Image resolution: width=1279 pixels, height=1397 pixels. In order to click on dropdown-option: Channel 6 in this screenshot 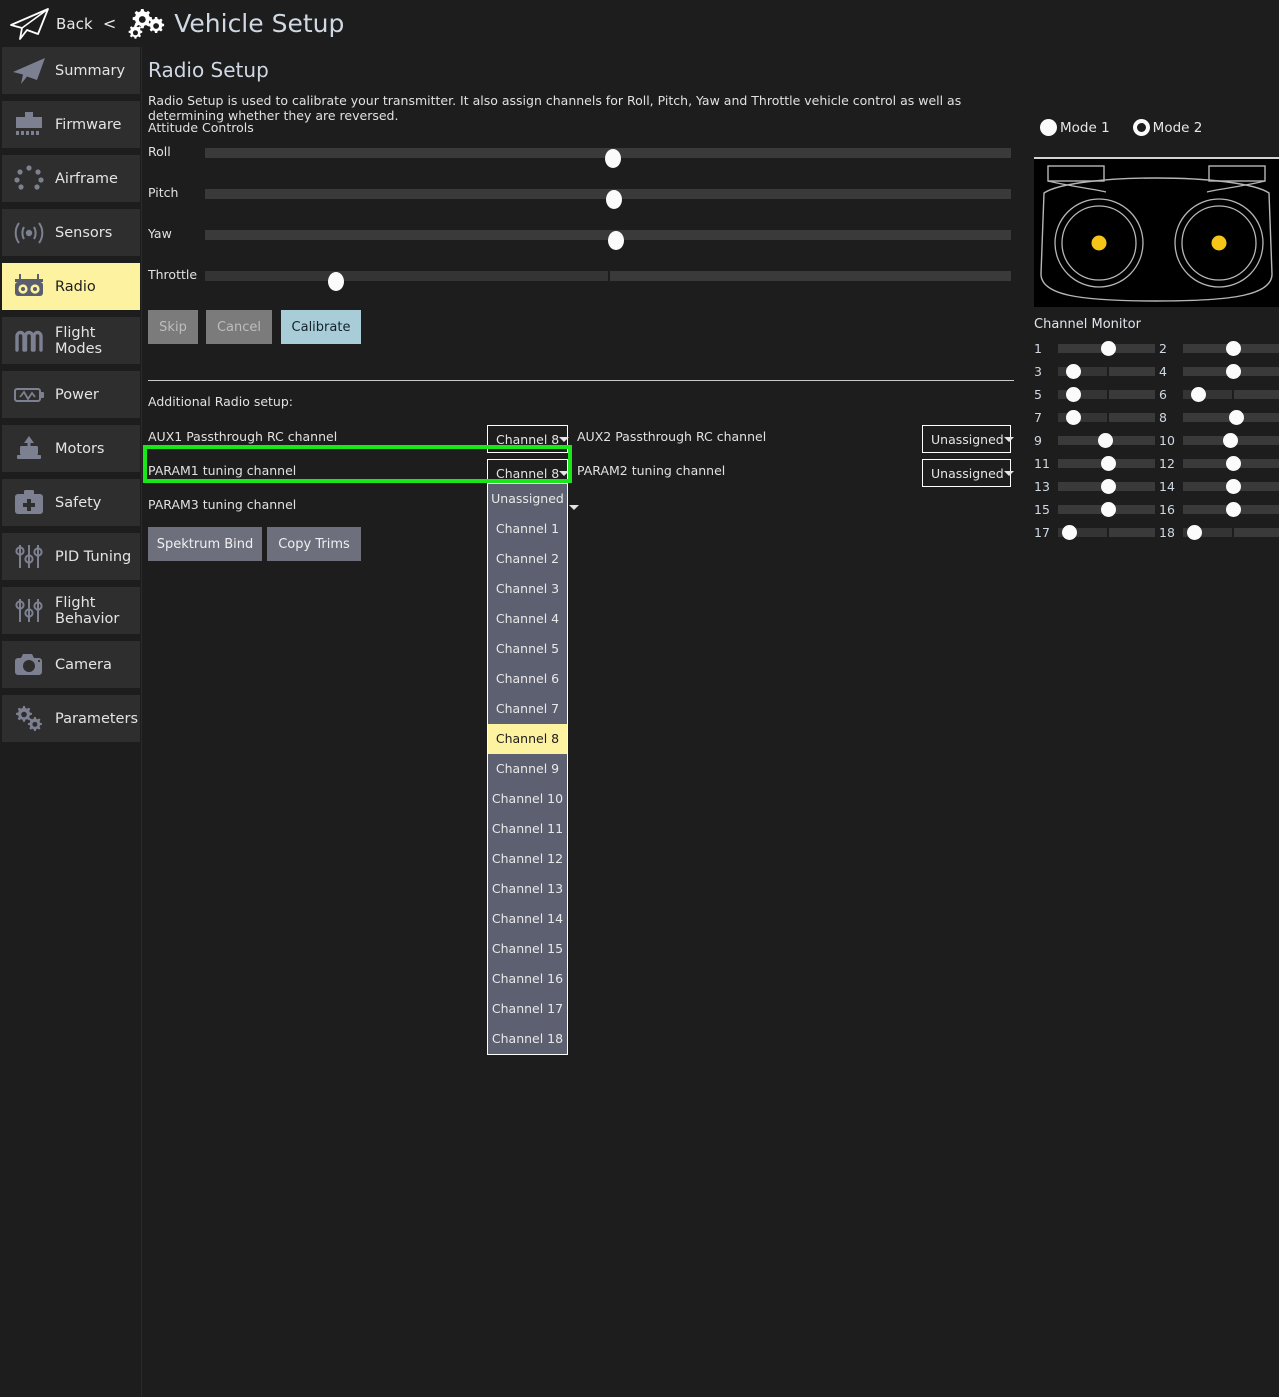, I will do `click(527, 678)`.